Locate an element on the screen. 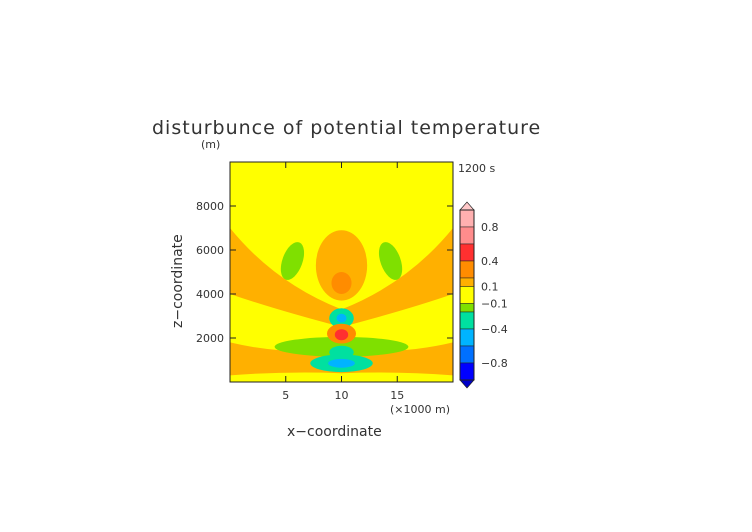 Image resolution: width=752 pixels, height=532 pixels. colorbar-under-arrow is located at coordinates (467, 384).